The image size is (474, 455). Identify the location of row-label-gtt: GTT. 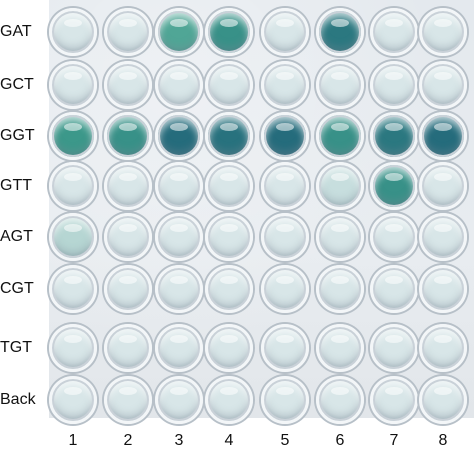
(16, 185).